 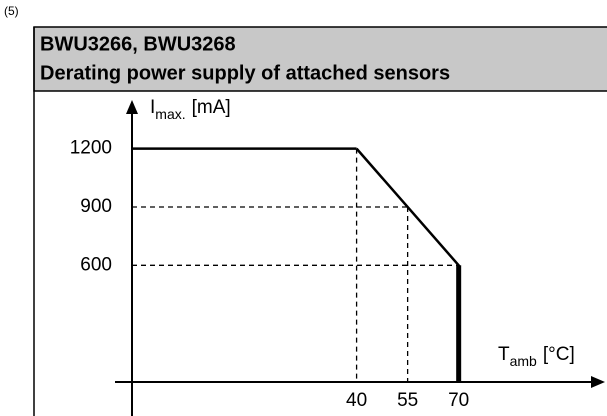 What do you see at coordinates (523, 361) in the screenshot?
I see `x-label-sub: amb` at bounding box center [523, 361].